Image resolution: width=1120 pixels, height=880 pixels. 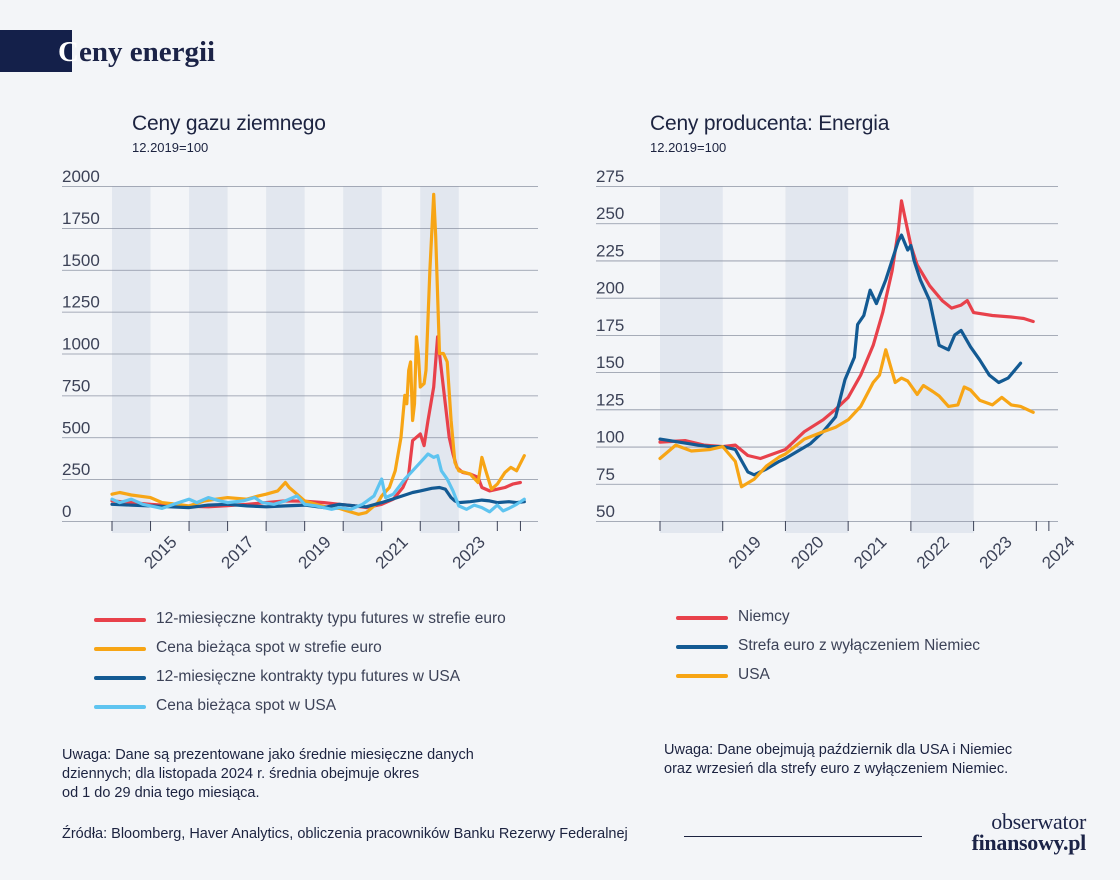 I want to click on y-tick-label: 500, so click(x=76, y=427).